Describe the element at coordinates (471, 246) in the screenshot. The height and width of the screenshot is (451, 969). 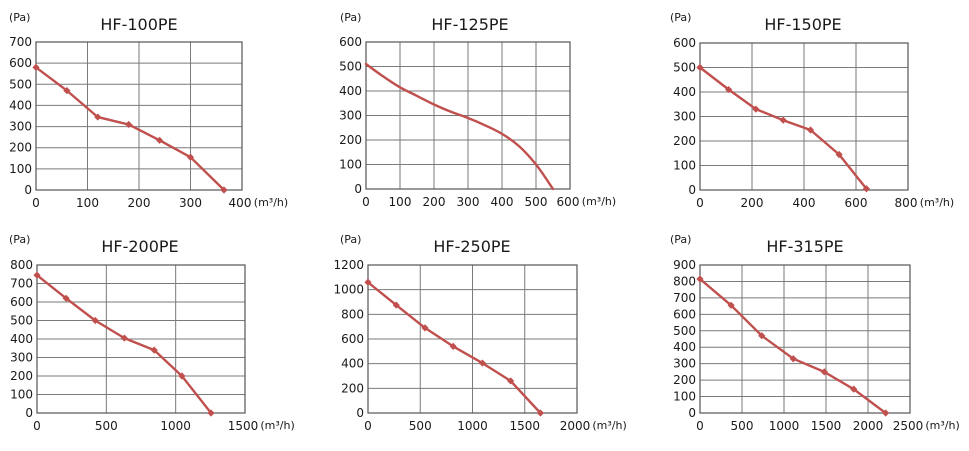
I see `chart-title: HF-250PE` at that location.